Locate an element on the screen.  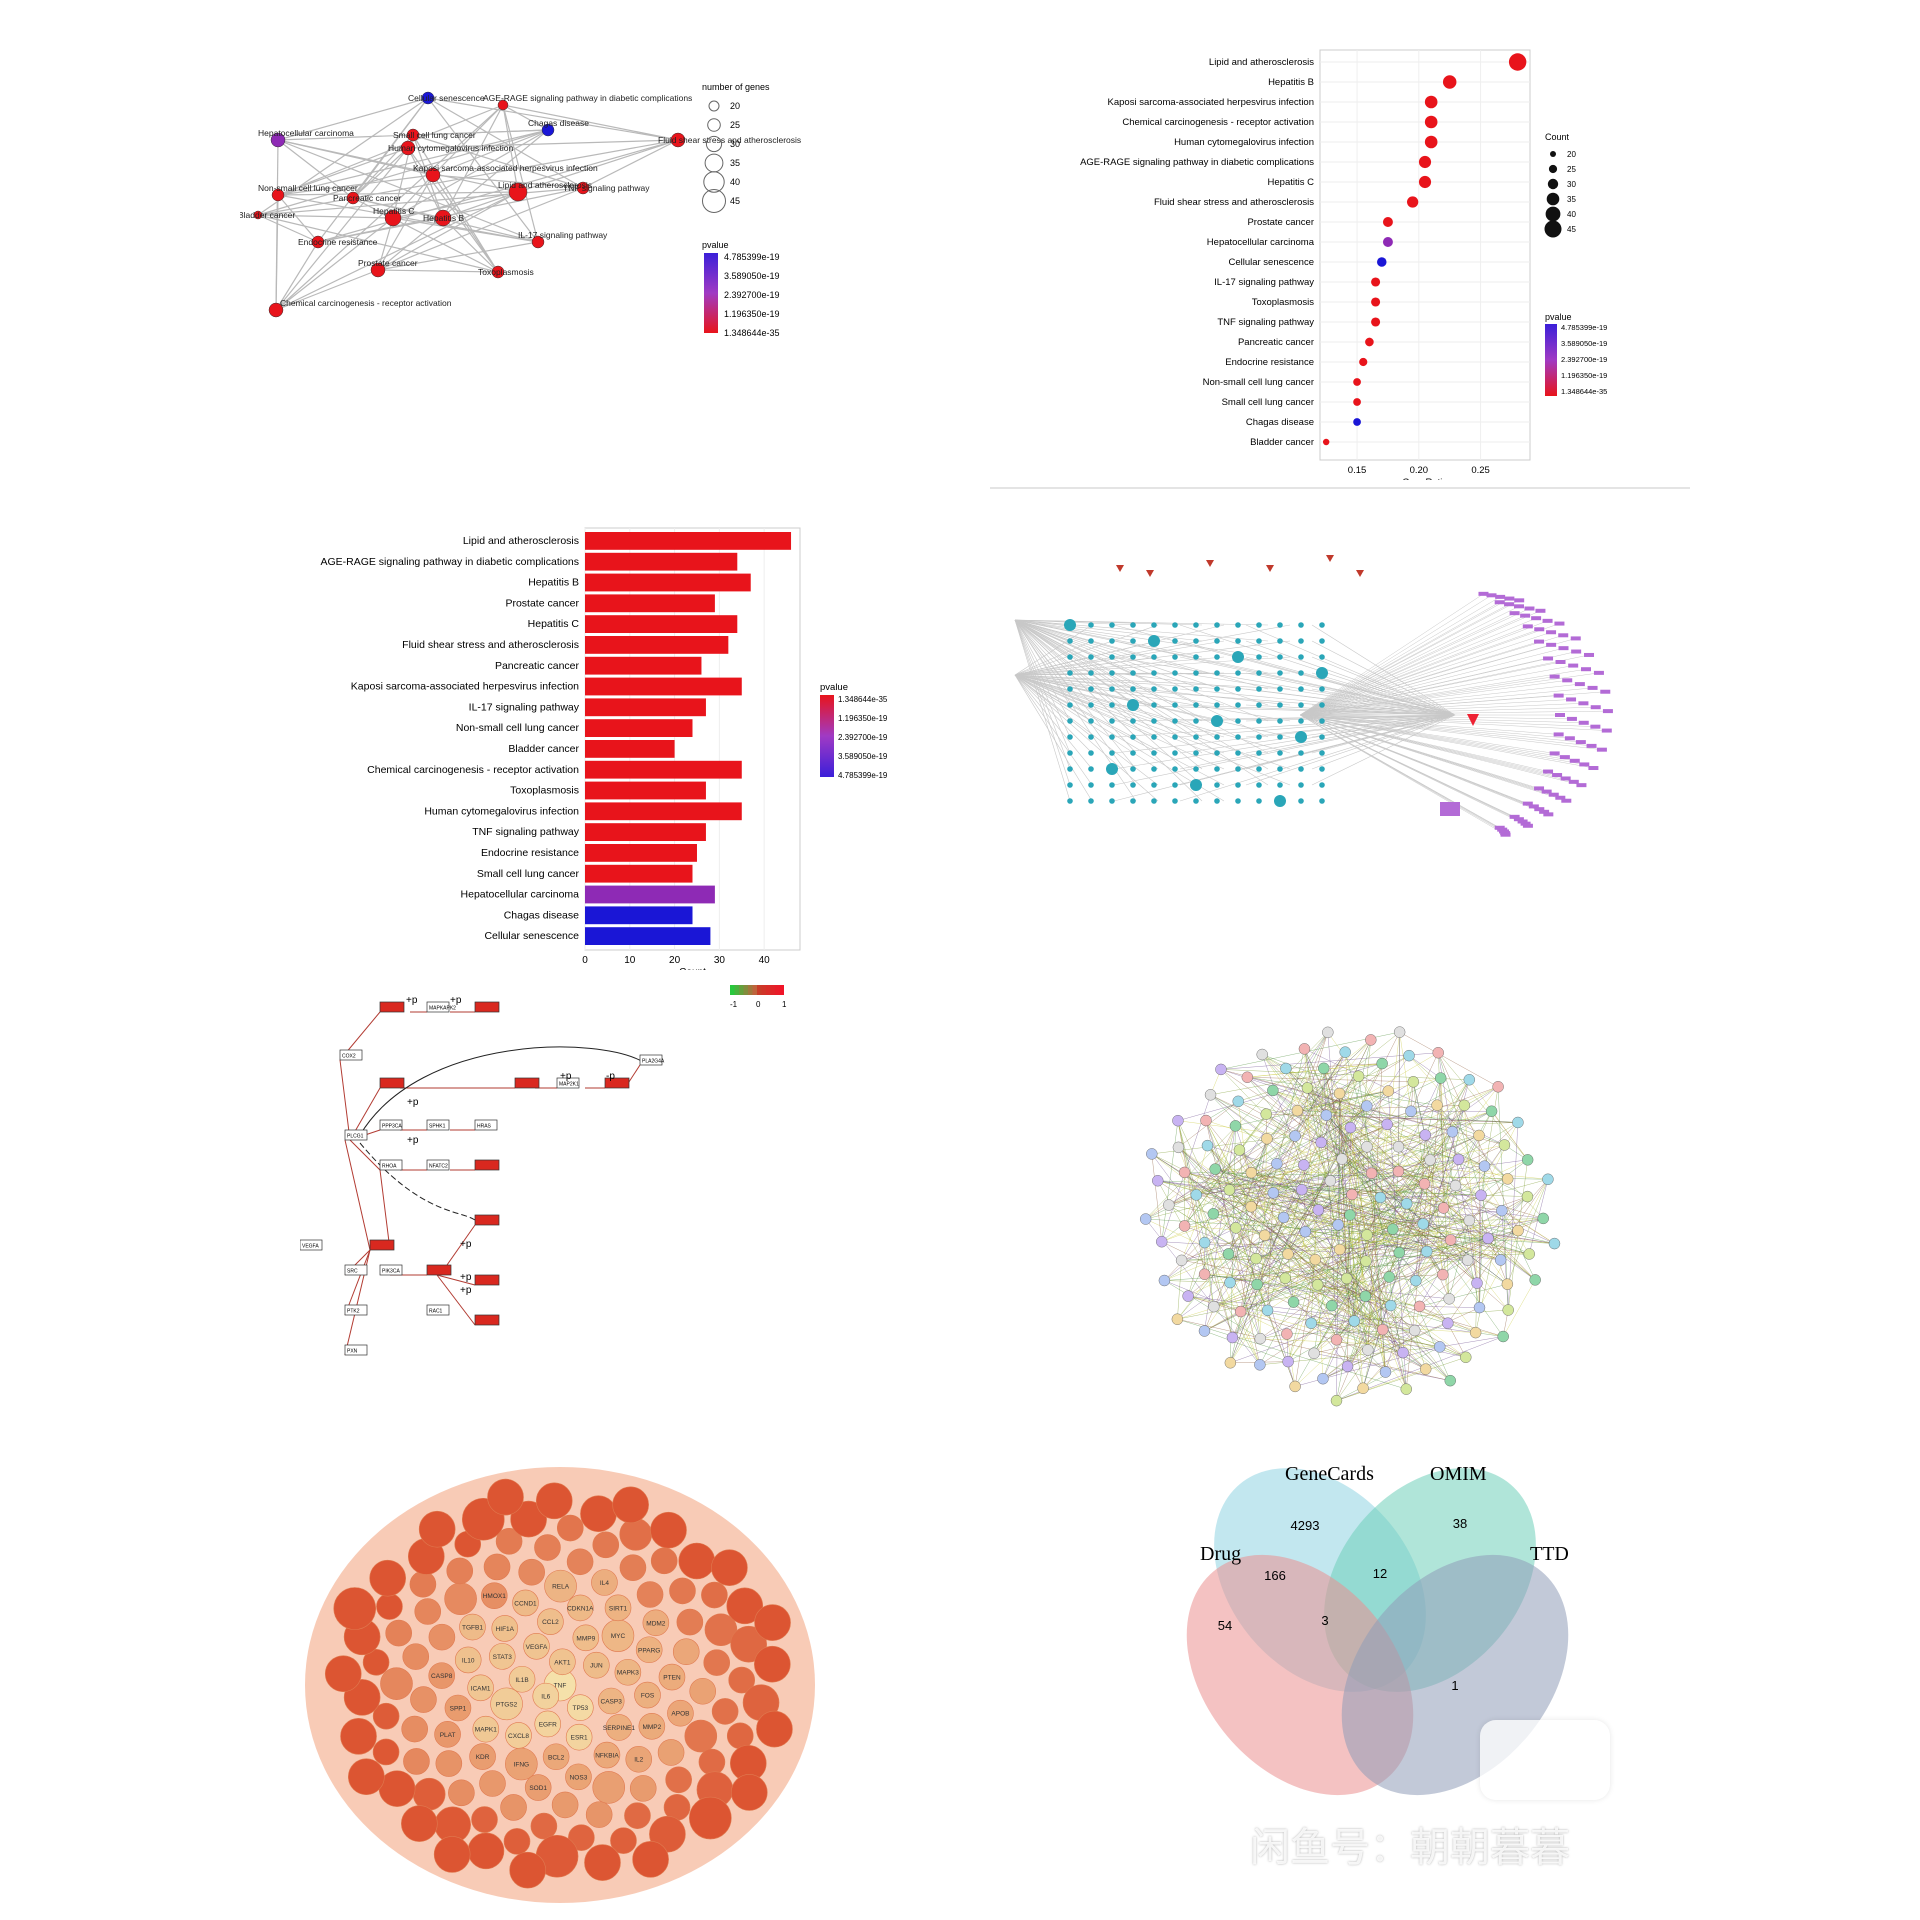
data-point is located at coordinates (1449, 82).